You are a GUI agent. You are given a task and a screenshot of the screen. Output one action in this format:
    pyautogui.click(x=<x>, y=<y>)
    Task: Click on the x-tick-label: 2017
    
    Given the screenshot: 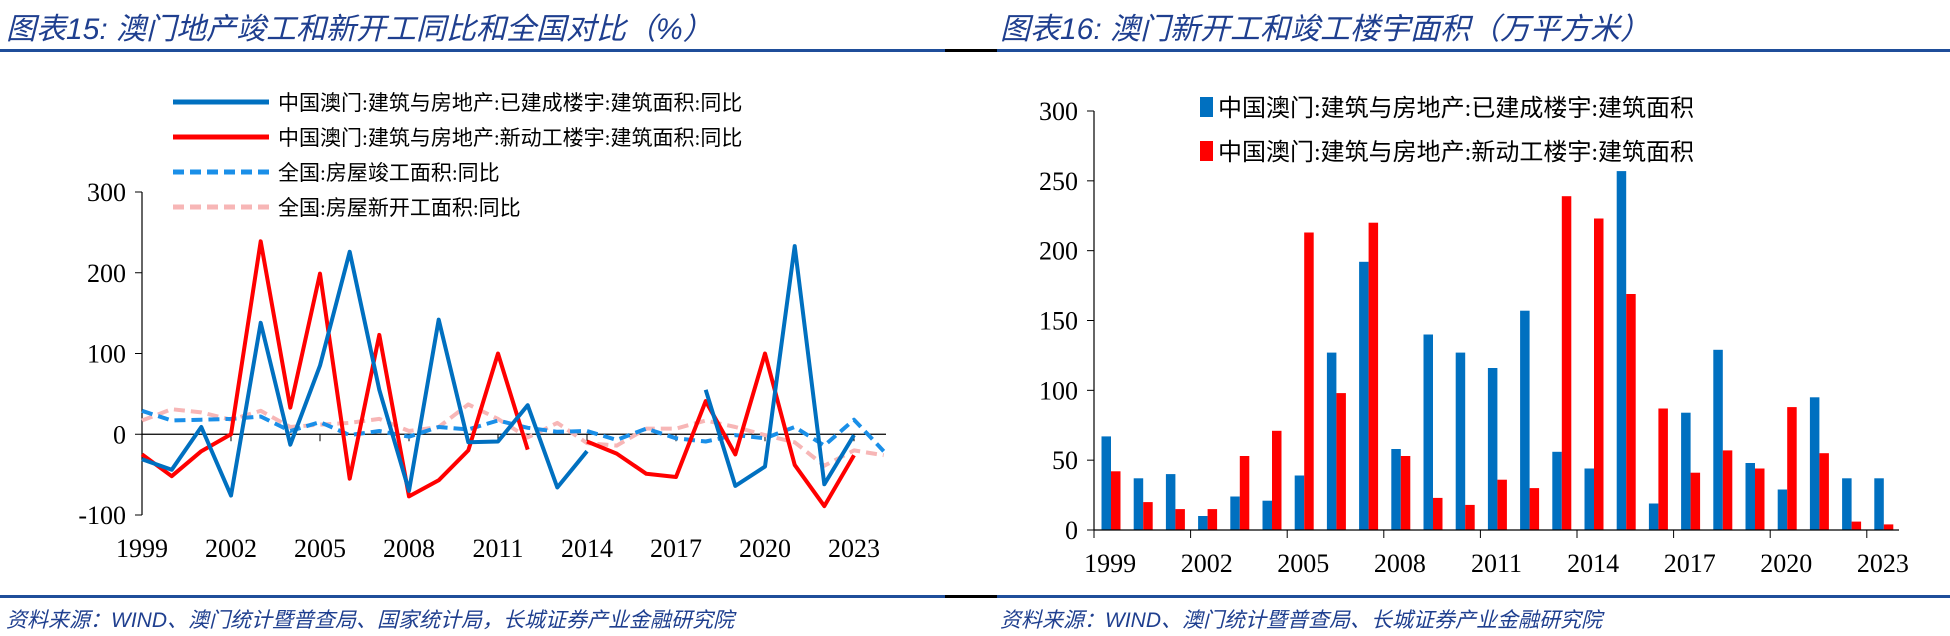 What is the action you would take?
    pyautogui.click(x=676, y=548)
    